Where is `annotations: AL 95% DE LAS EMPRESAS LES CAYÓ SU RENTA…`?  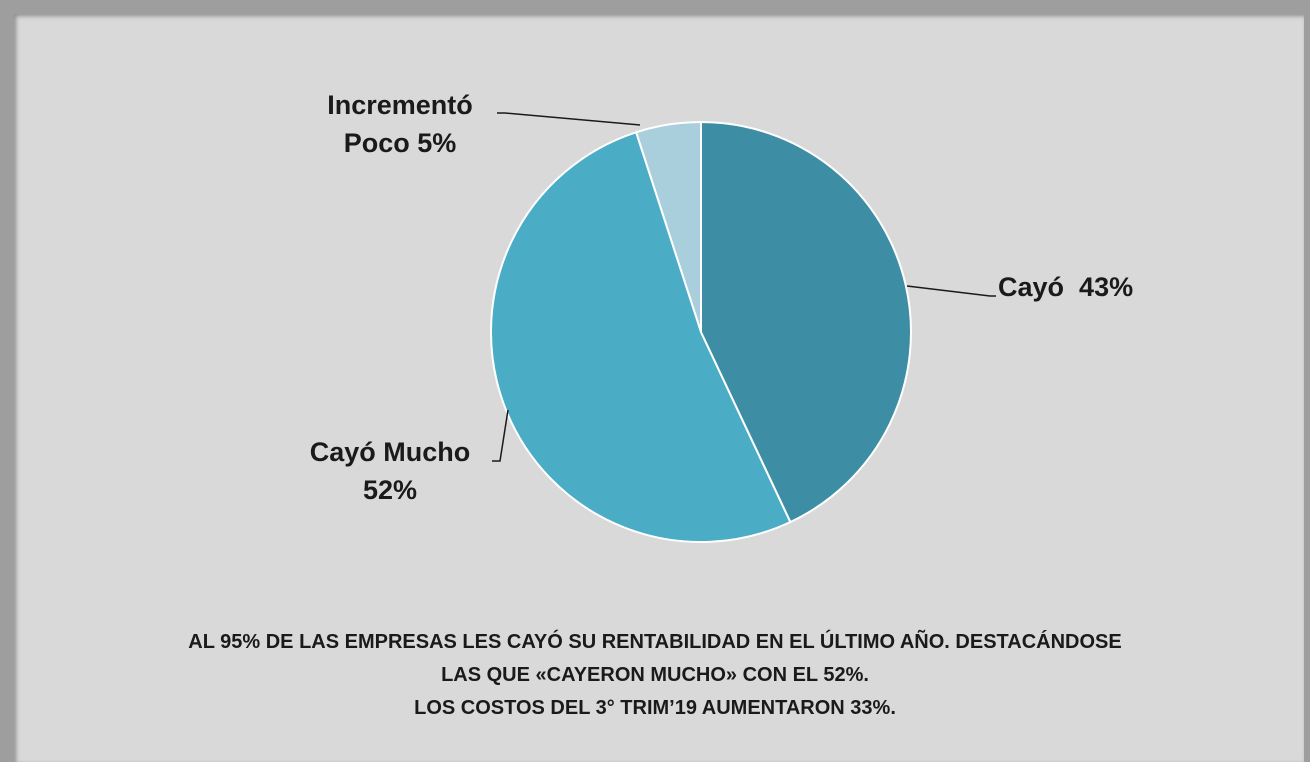 annotations: AL 95% DE LAS EMPRESAS LES CAYÓ SU RENTA… is located at coordinates (655, 675).